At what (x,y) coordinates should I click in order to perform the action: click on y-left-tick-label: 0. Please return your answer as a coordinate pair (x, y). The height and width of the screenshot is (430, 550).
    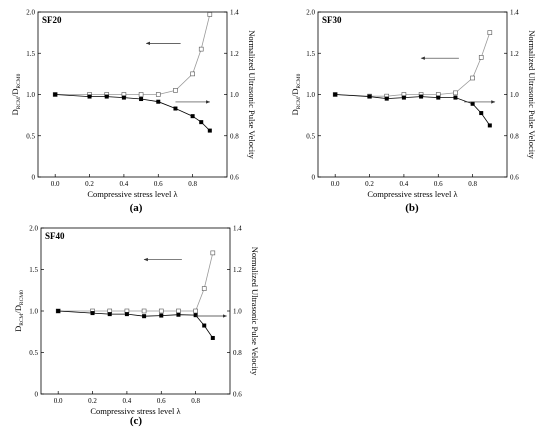
    Looking at the image, I should click on (37, 395).